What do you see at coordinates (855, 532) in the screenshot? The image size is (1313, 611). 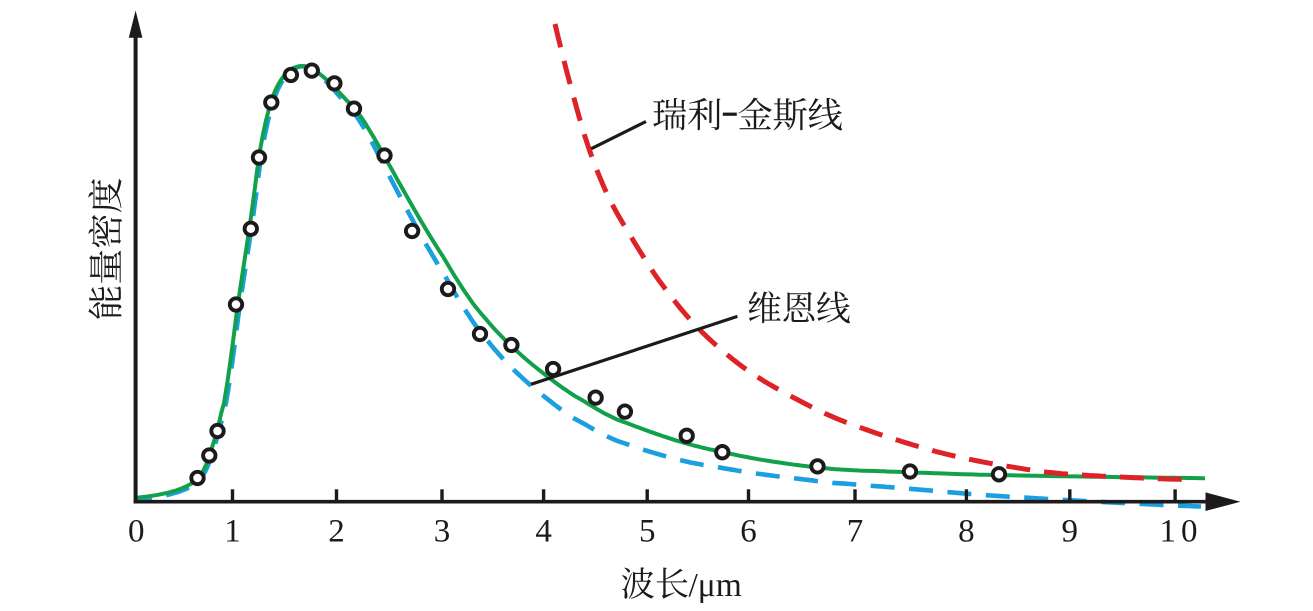 I see `svg-text: 7` at bounding box center [855, 532].